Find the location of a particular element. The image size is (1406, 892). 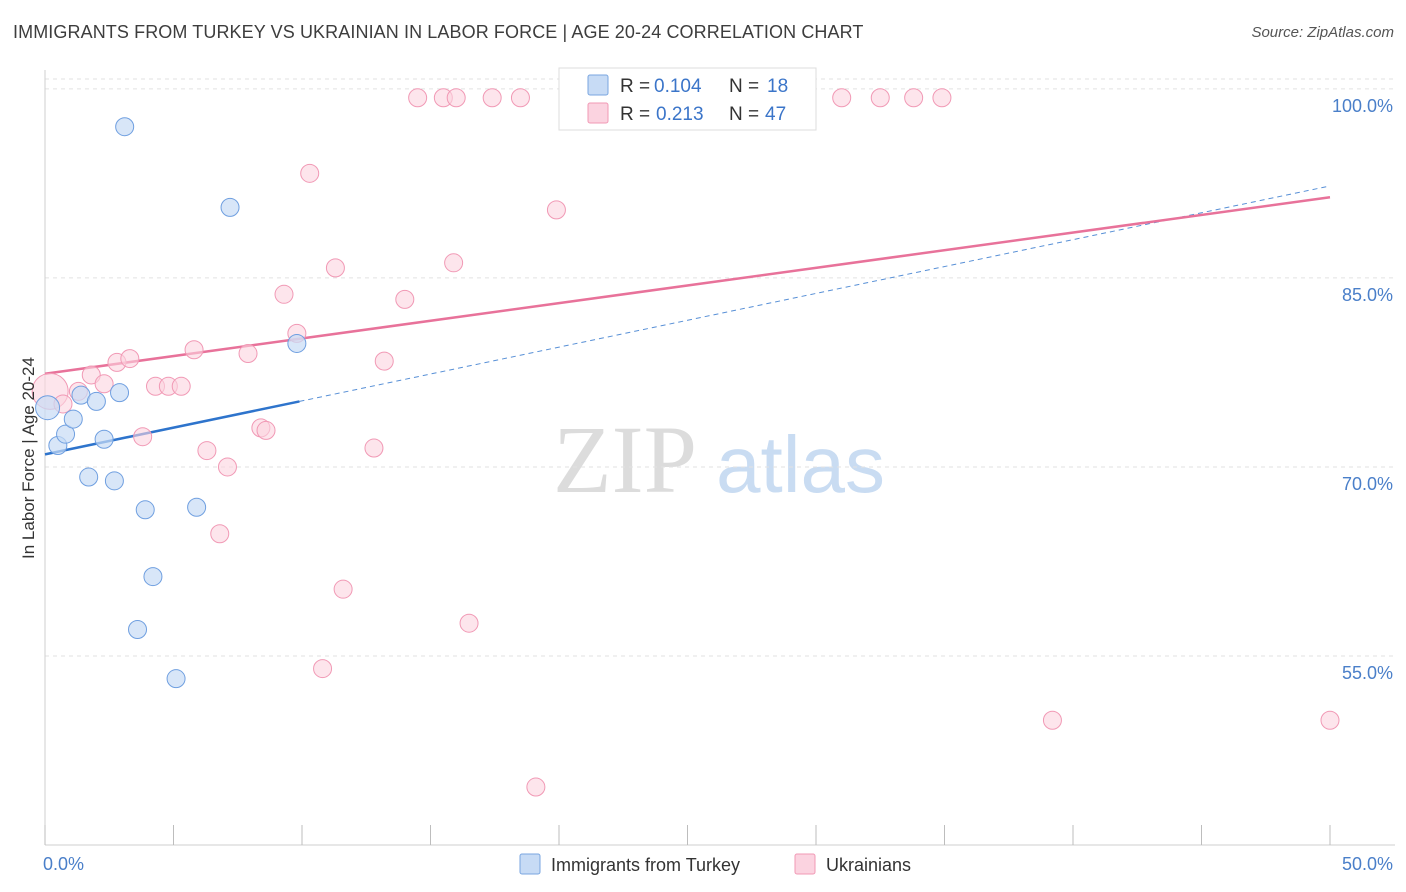

legend-n-value-ukrainians: 47 is located at coordinates (775, 114).